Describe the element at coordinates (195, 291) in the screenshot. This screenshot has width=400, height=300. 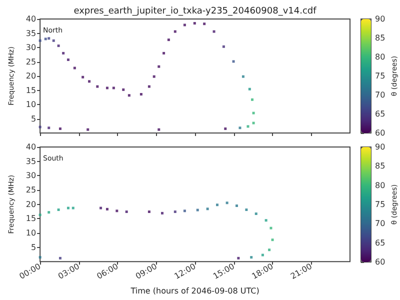
I see `x-axis-title: Time (hours of 2046-09-08 UTC)` at that location.